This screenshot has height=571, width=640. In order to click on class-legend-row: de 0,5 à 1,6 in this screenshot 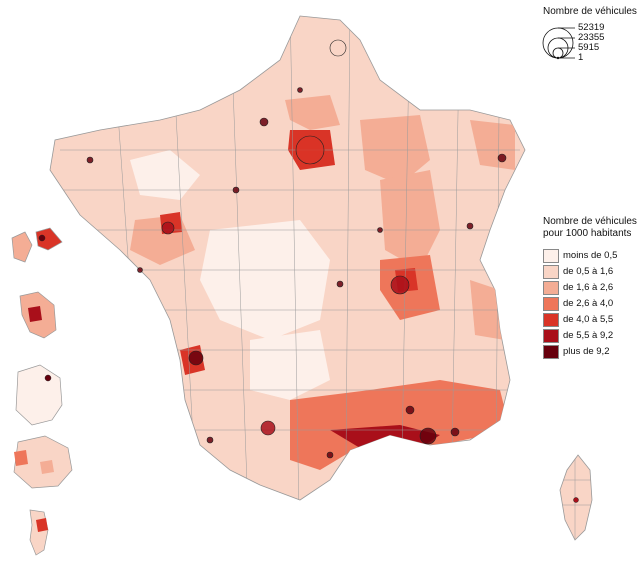, I will do `click(588, 271)`.